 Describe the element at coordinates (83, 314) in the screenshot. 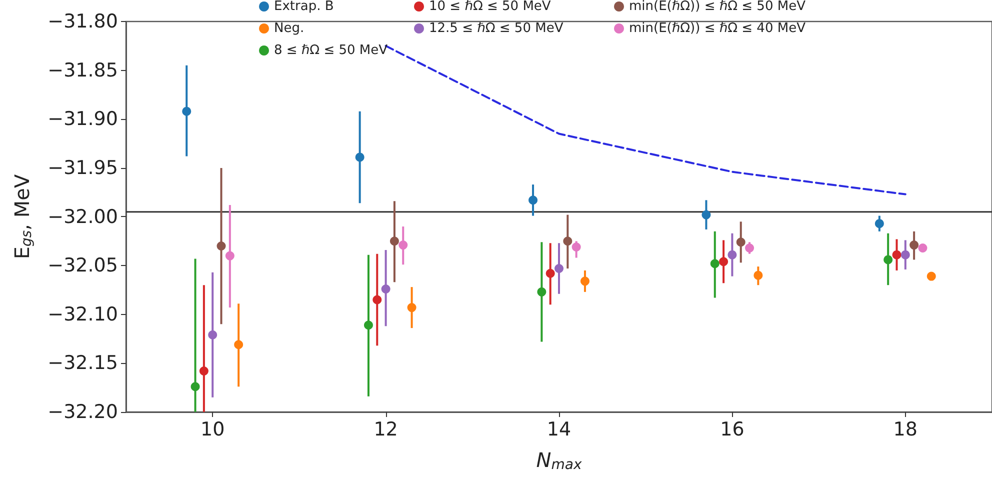

I see `y-tick-label: −32.10` at that location.